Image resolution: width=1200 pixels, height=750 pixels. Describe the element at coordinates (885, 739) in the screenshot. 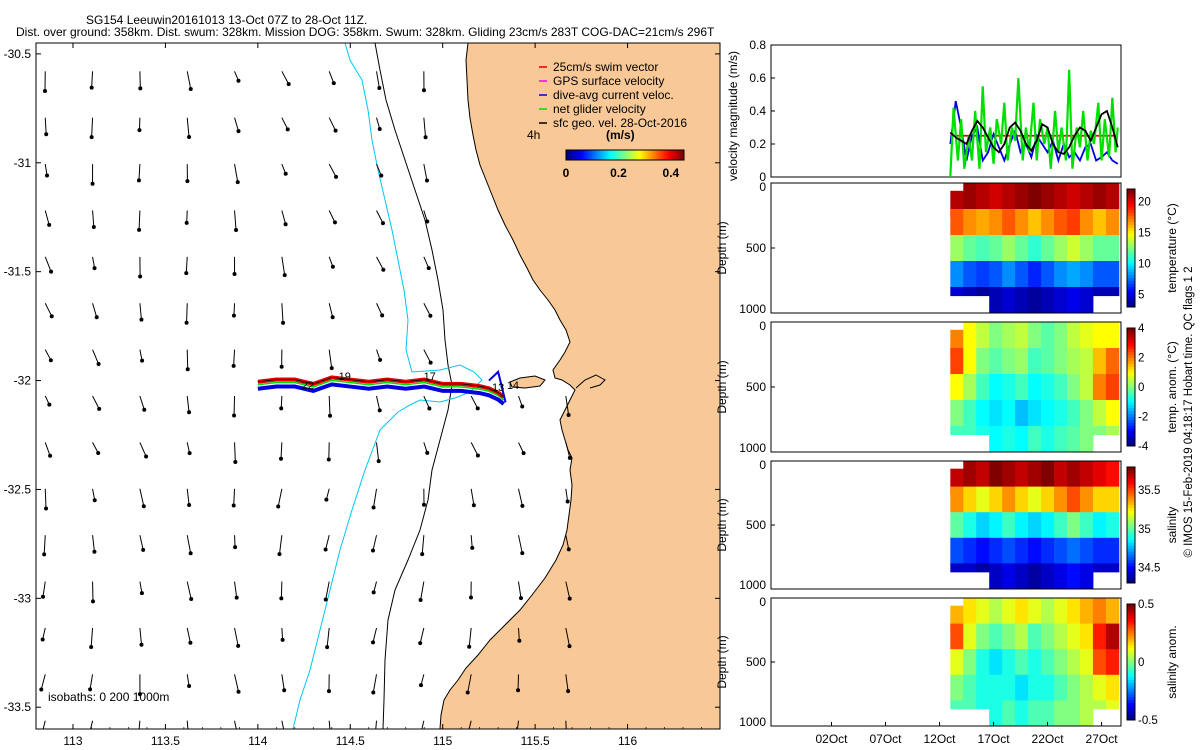

I see `time-xtick-label: 07Oct` at that location.